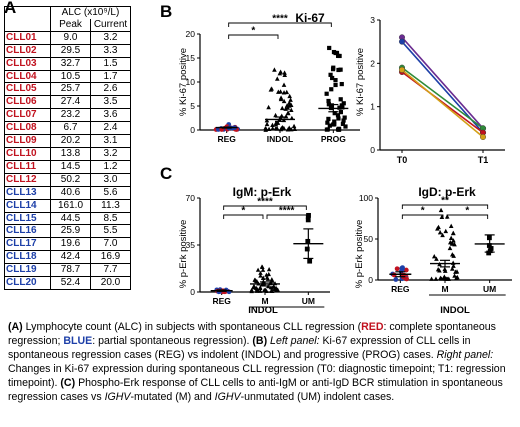  I want to click on y-tick-label: 100, so click(366, 198).